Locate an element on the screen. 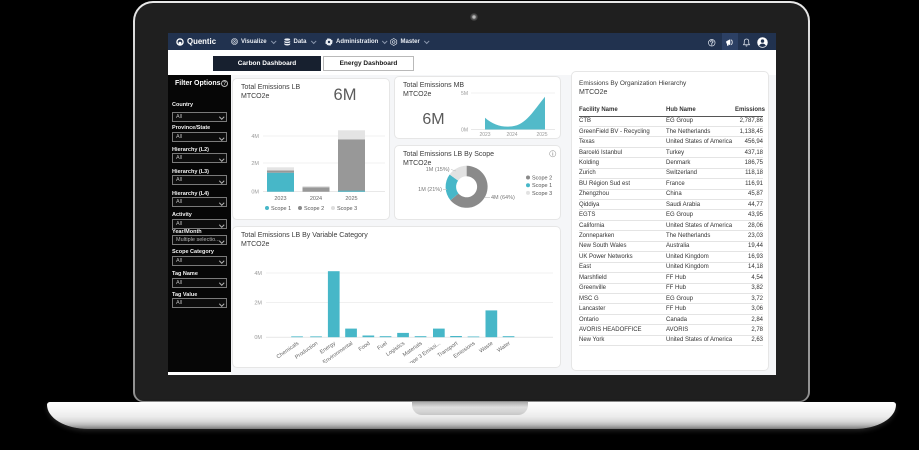 Image resolution: width=919 pixels, height=450 pixels. svg-text: Waste is located at coordinates (486, 347).